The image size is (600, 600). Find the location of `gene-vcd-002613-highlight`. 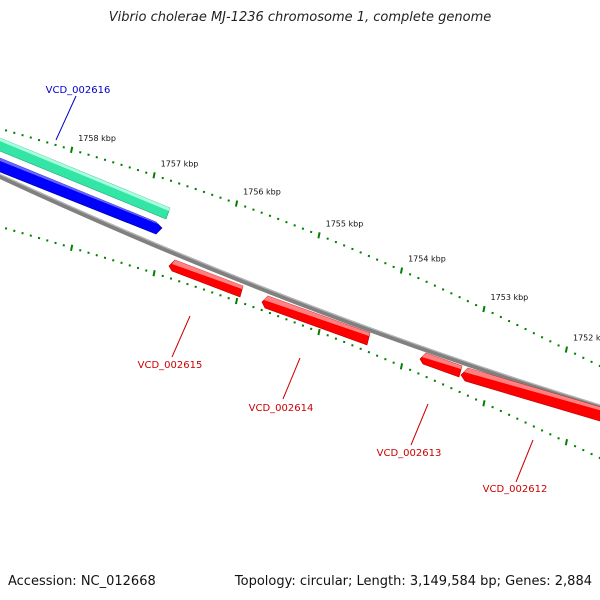

gene-vcd-002613-highlight is located at coordinates (442, 361).